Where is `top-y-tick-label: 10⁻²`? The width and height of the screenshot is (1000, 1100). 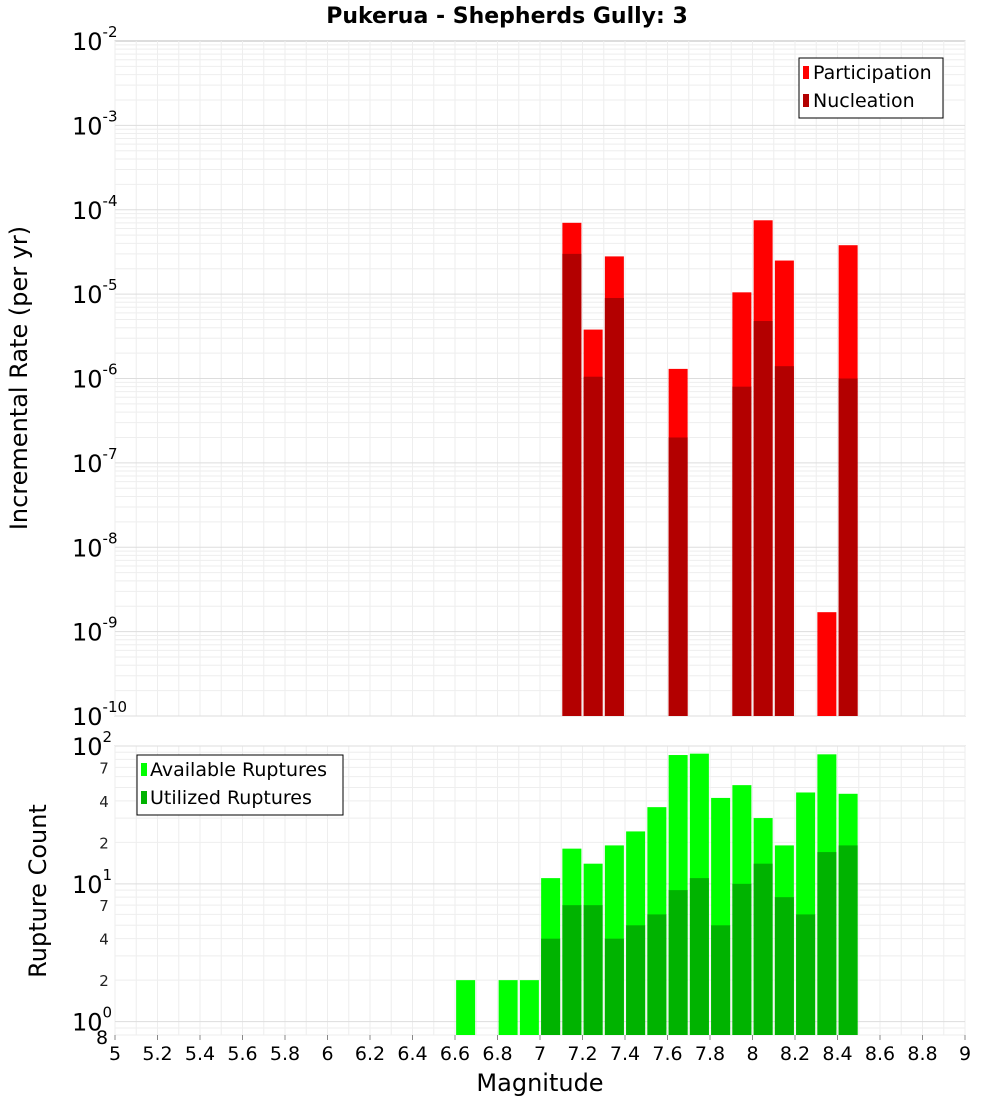
top-y-tick-label: 10⁻² is located at coordinates (95, 39).